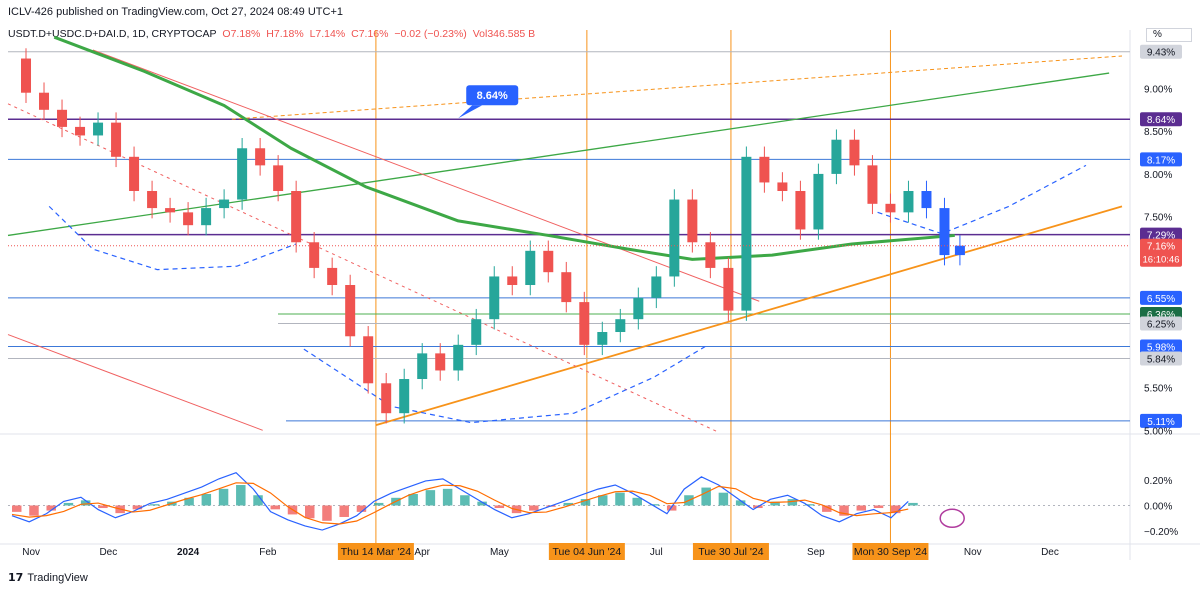  I want to click on price-level-label-7: 5.98%, so click(1161, 348).